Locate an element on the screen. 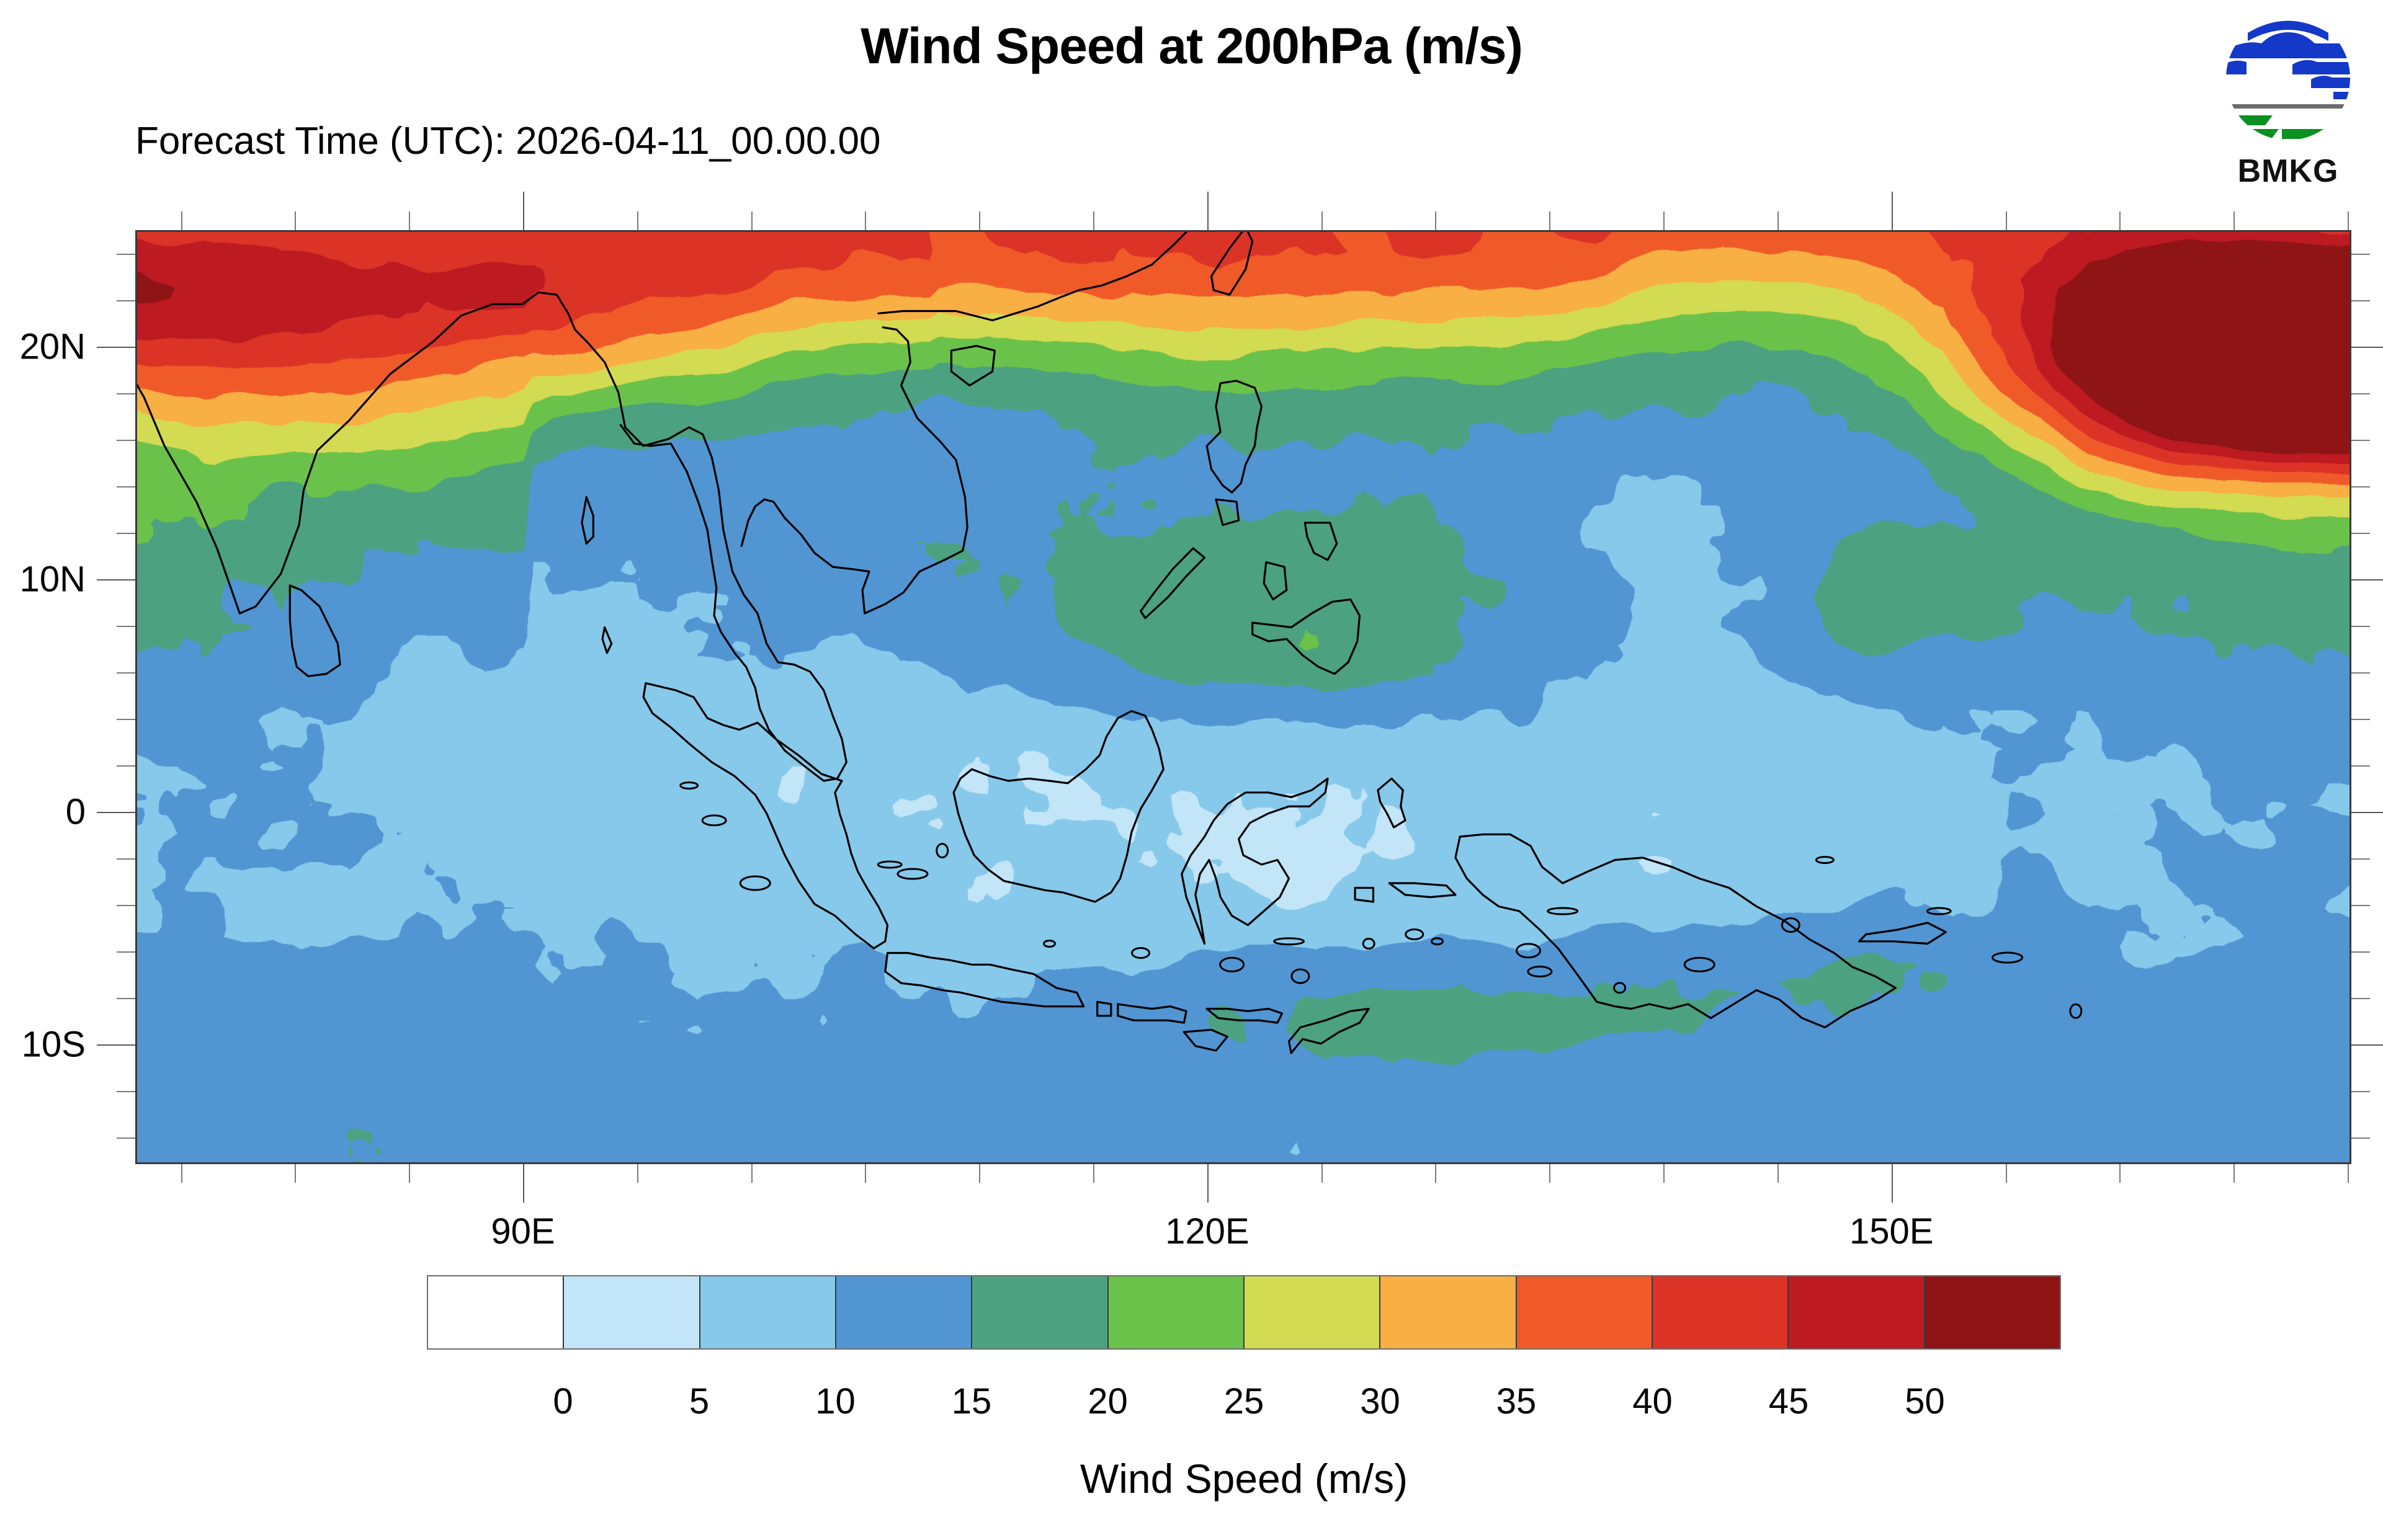  coastline-sumba is located at coordinates (1205, 1040).